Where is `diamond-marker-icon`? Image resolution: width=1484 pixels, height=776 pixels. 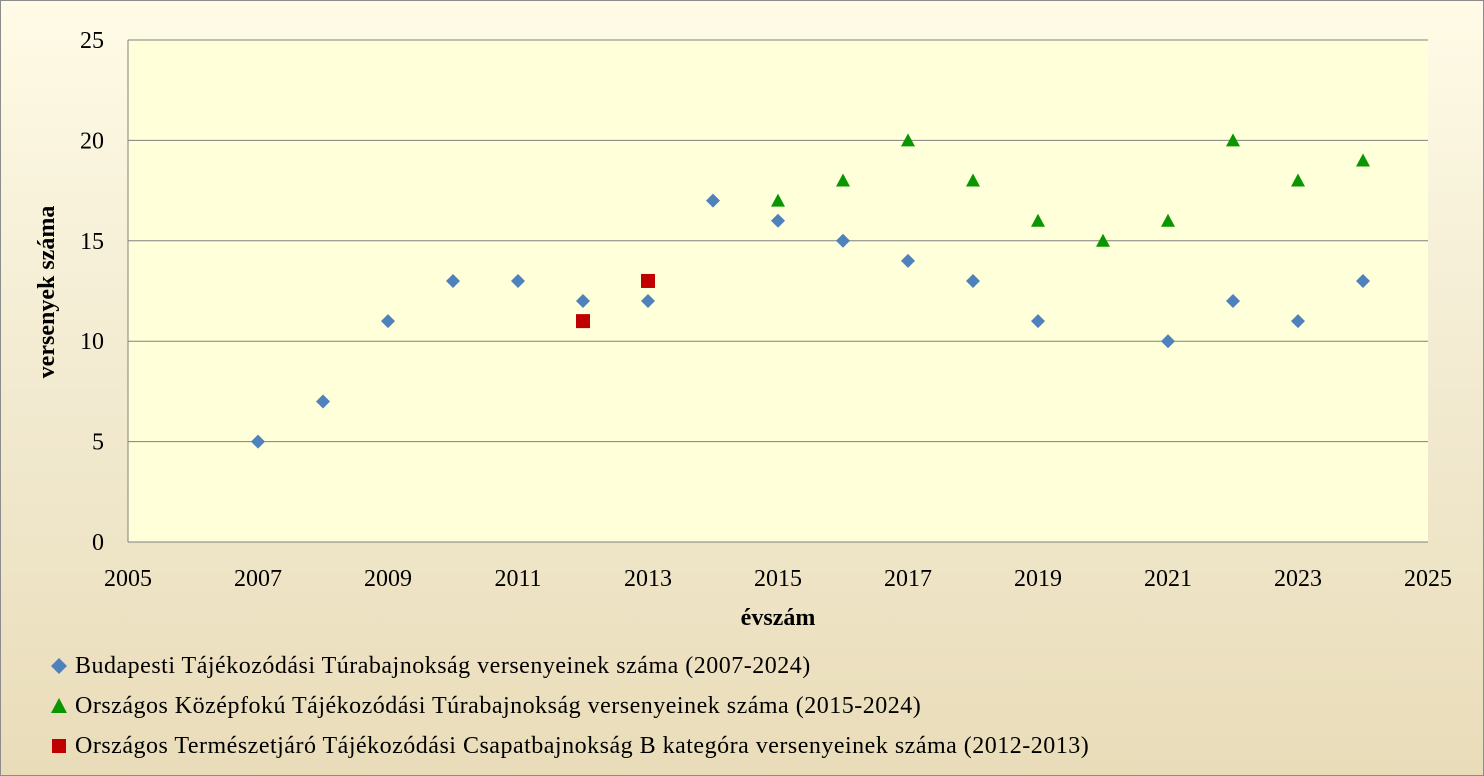 diamond-marker-icon is located at coordinates (59, 666).